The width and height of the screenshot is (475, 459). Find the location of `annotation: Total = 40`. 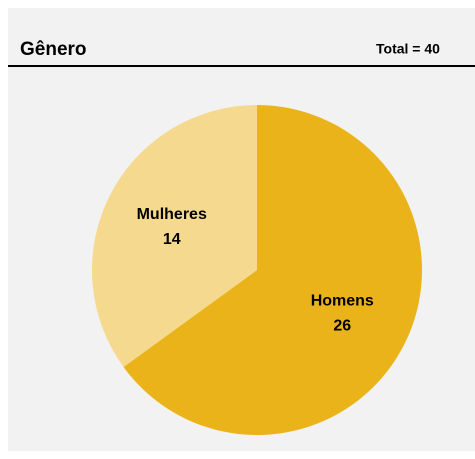

annotation: Total = 40 is located at coordinates (408, 49).